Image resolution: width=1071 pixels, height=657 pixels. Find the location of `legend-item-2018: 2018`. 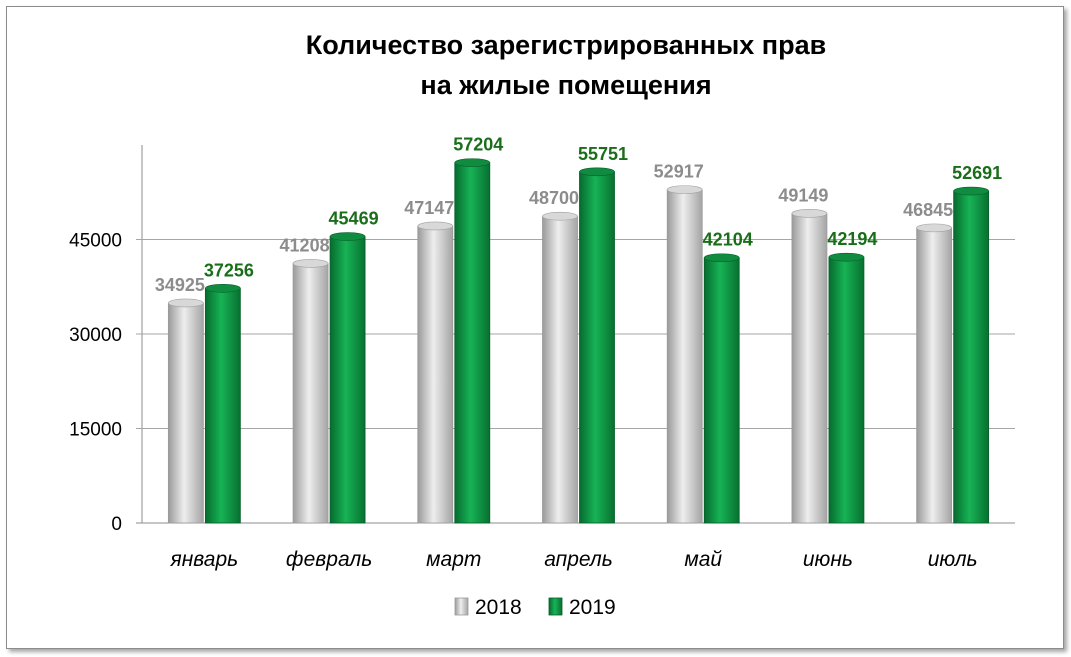

legend-item-2018: 2018 is located at coordinates (488, 607).